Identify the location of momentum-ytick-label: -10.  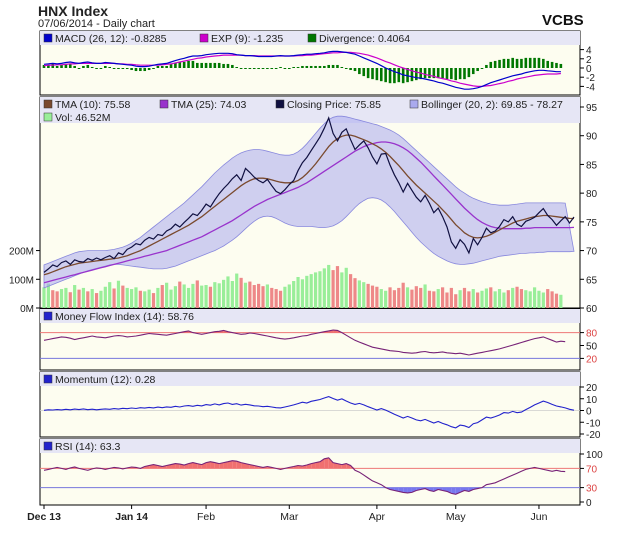
(593, 423).